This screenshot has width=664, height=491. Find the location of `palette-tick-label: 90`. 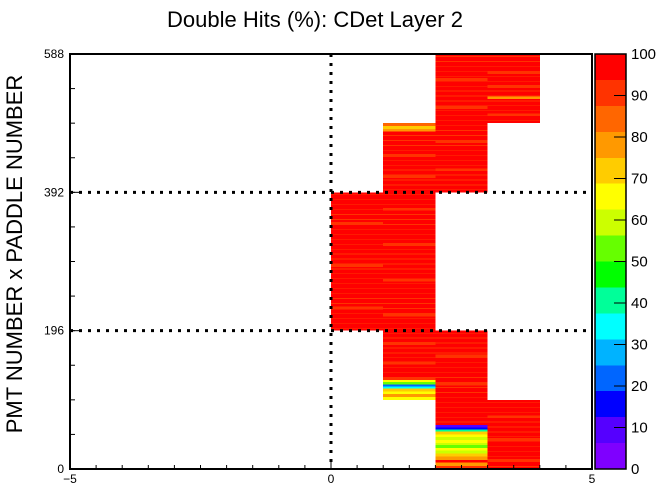

palette-tick-label: 90 is located at coordinates (639, 96).